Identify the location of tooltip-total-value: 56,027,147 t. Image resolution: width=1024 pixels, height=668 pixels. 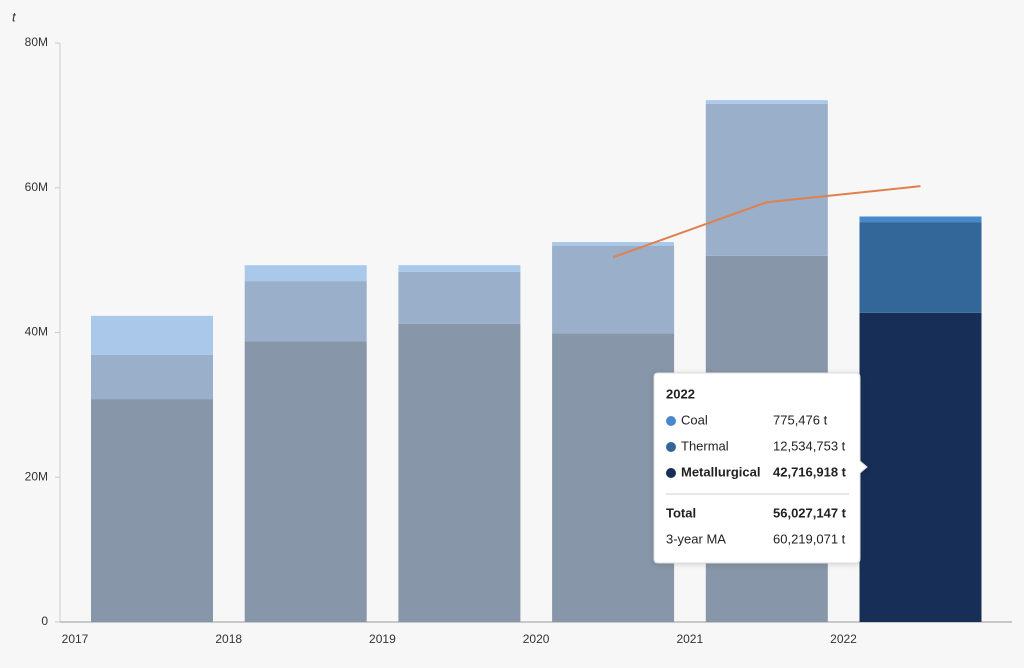
(810, 512).